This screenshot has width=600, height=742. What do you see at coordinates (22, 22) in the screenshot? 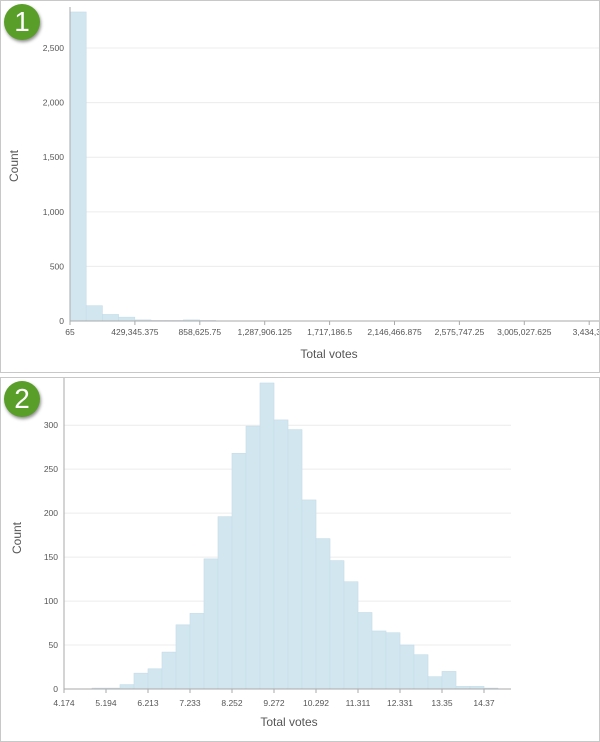
I see `step-badge-1: 1` at bounding box center [22, 22].